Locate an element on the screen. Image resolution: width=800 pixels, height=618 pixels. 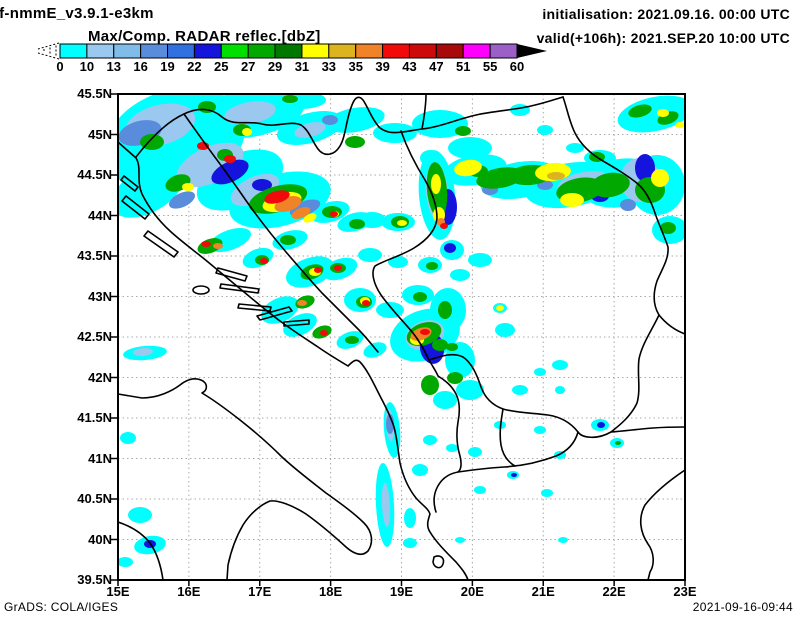
initialisation-label: initialisation: 2021.09.16. 00:00 UTC is located at coordinates (666, 14).